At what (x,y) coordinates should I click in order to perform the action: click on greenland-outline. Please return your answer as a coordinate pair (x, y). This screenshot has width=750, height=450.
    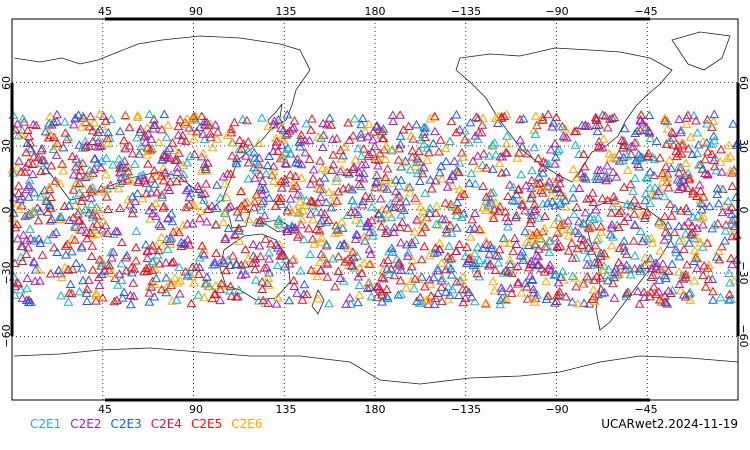
    Looking at the image, I should click on (701, 51).